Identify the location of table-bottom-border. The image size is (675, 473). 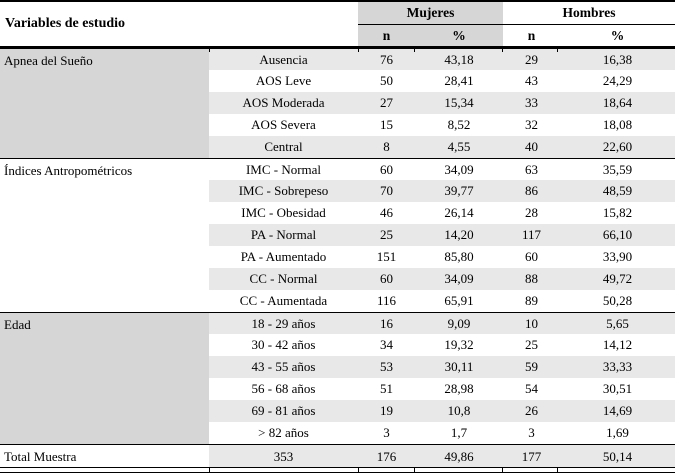
(337, 470).